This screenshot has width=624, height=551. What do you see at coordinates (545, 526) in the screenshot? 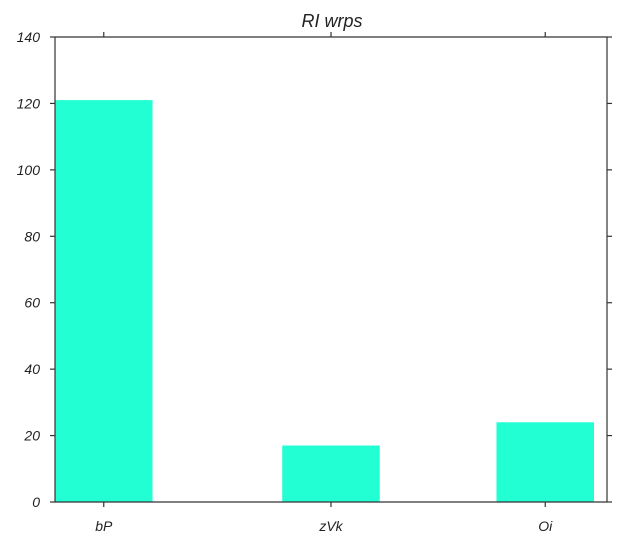
I see `x-tick-label-Oi: Oi` at bounding box center [545, 526].